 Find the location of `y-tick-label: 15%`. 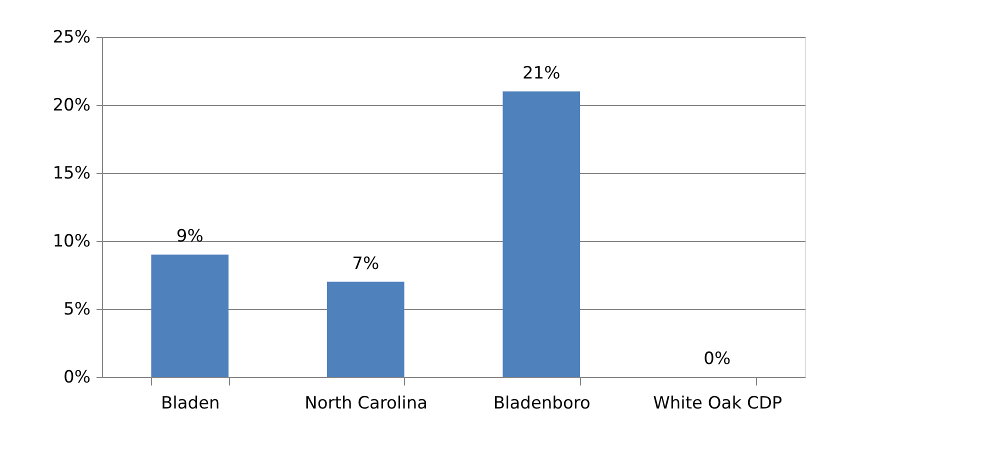

y-tick-label: 15% is located at coordinates (71, 174).